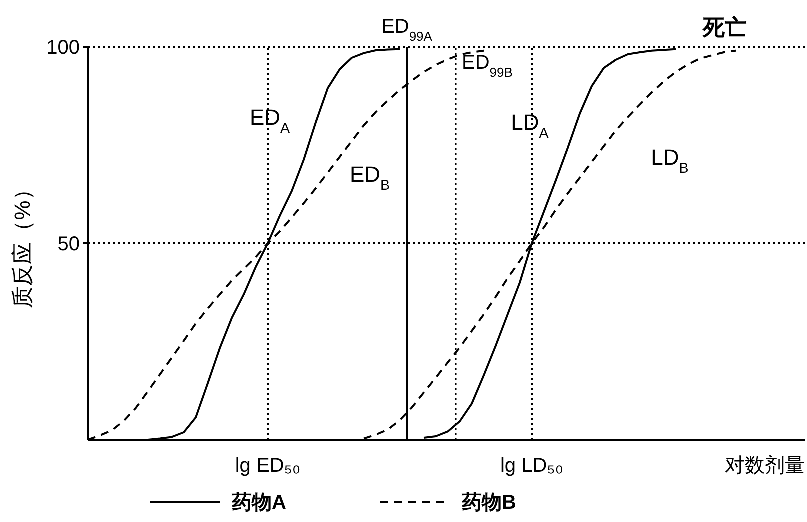 This screenshot has width=807, height=522. Describe the element at coordinates (670, 161) in the screenshot. I see `annotation: LD$_{B}$` at that location.